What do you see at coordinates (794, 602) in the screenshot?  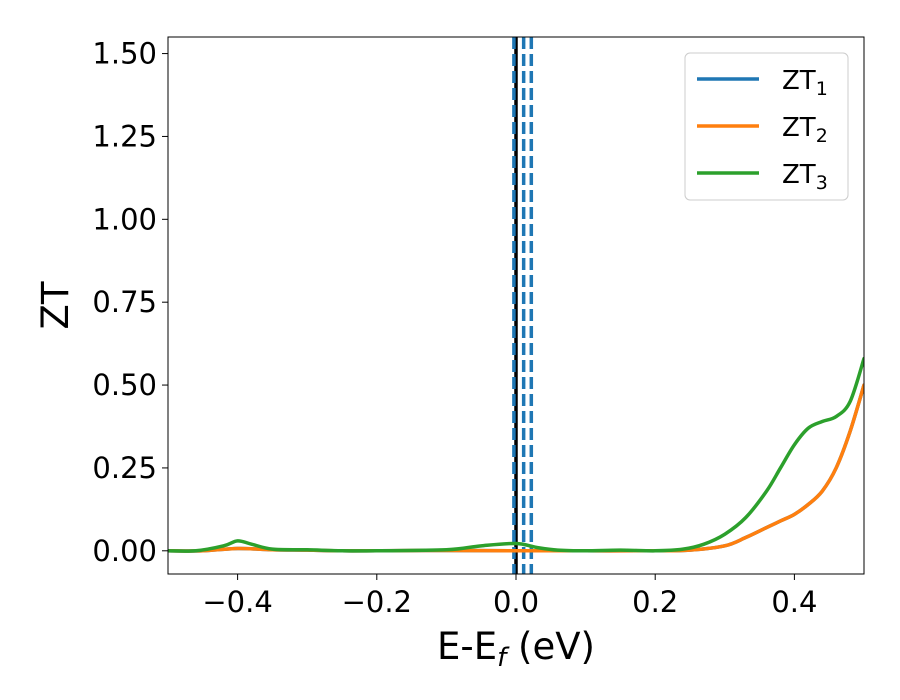 I see `x-tick-label: 0.4` at bounding box center [794, 602].